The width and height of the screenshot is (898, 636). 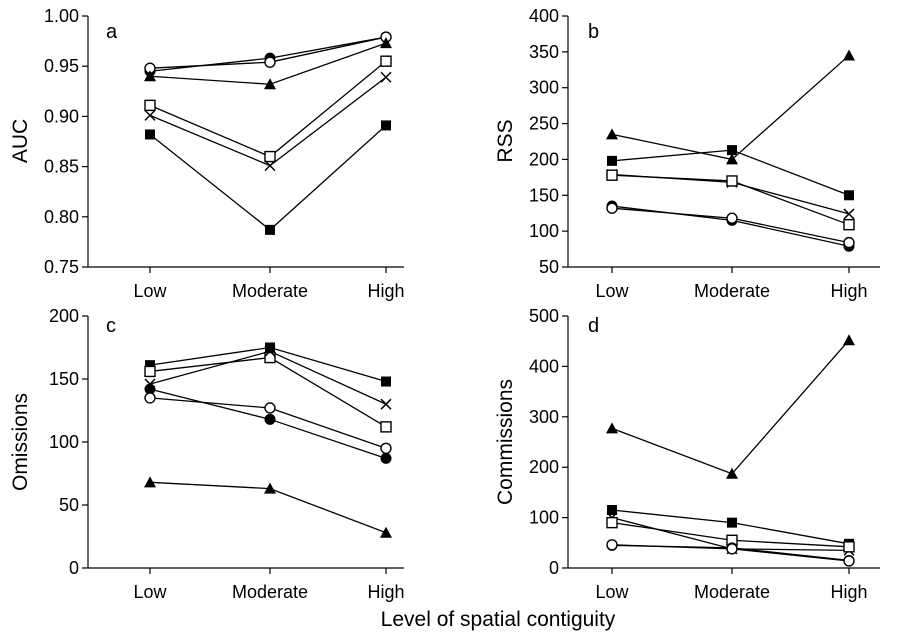 I want to click on y-axis-label: Omissions, so click(x=20, y=442).